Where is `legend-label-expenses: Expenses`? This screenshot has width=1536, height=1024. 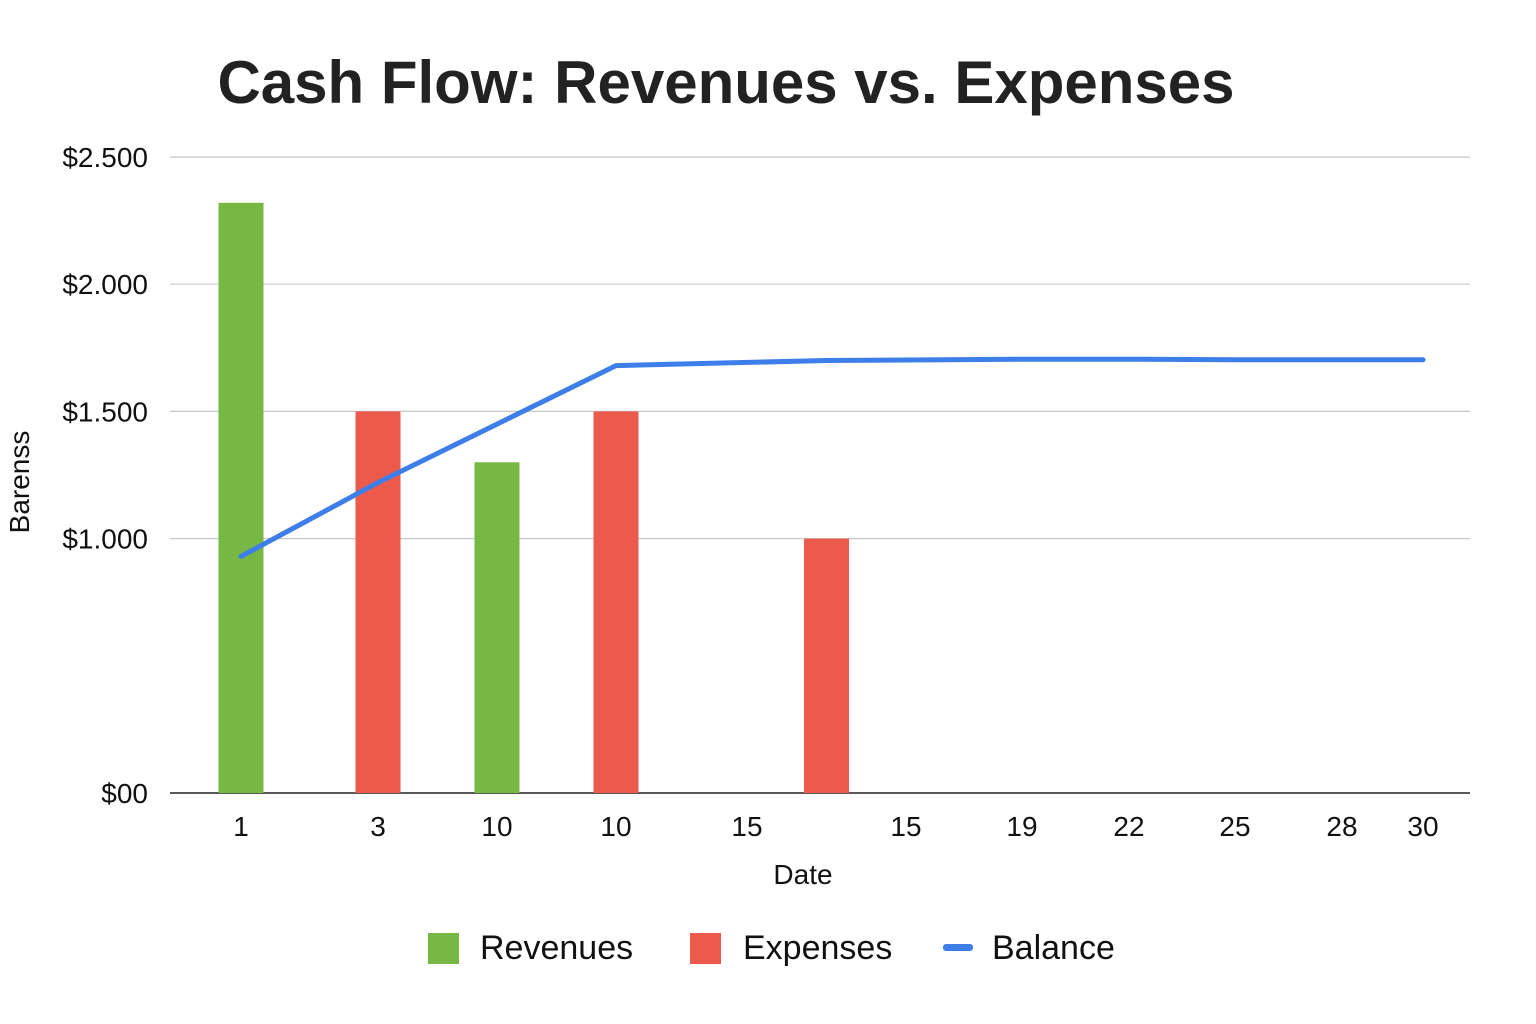
legend-label-expenses: Expenses is located at coordinates (817, 948).